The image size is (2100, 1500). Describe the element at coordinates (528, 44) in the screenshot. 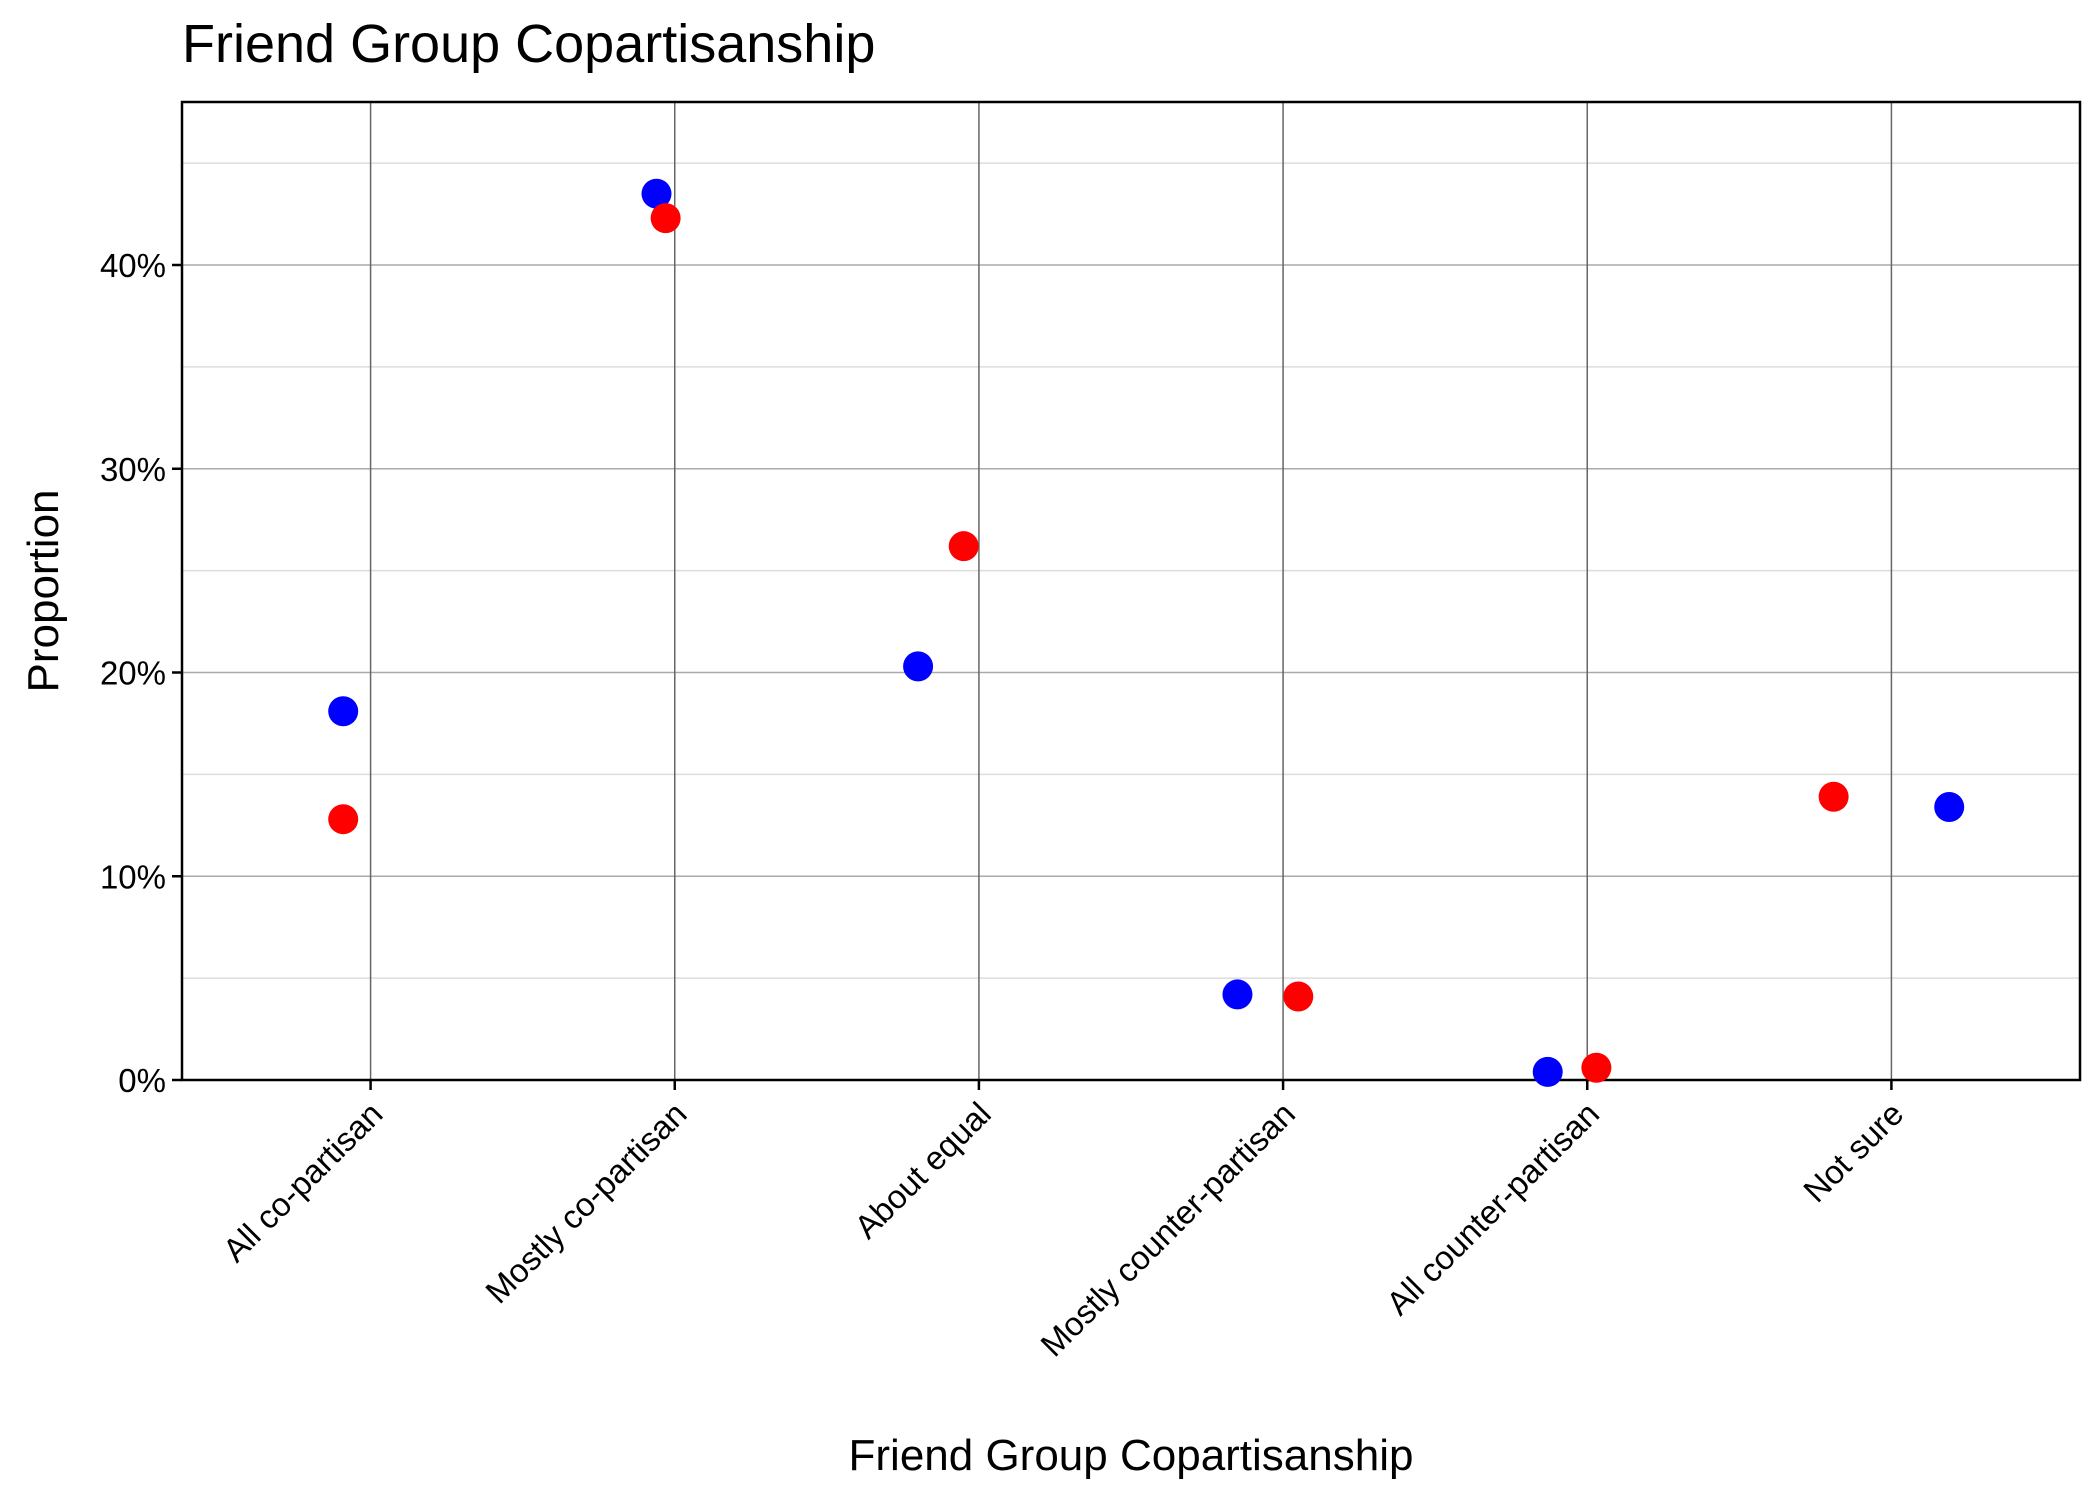

I see `chart-title: Friend Group Copartisanship` at that location.